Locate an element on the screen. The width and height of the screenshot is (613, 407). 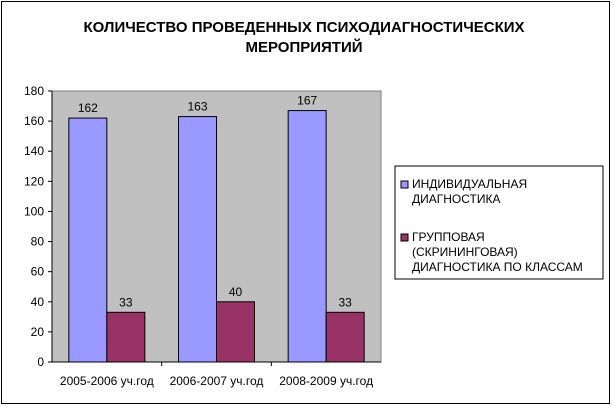
legend-box is located at coordinates (499, 222).